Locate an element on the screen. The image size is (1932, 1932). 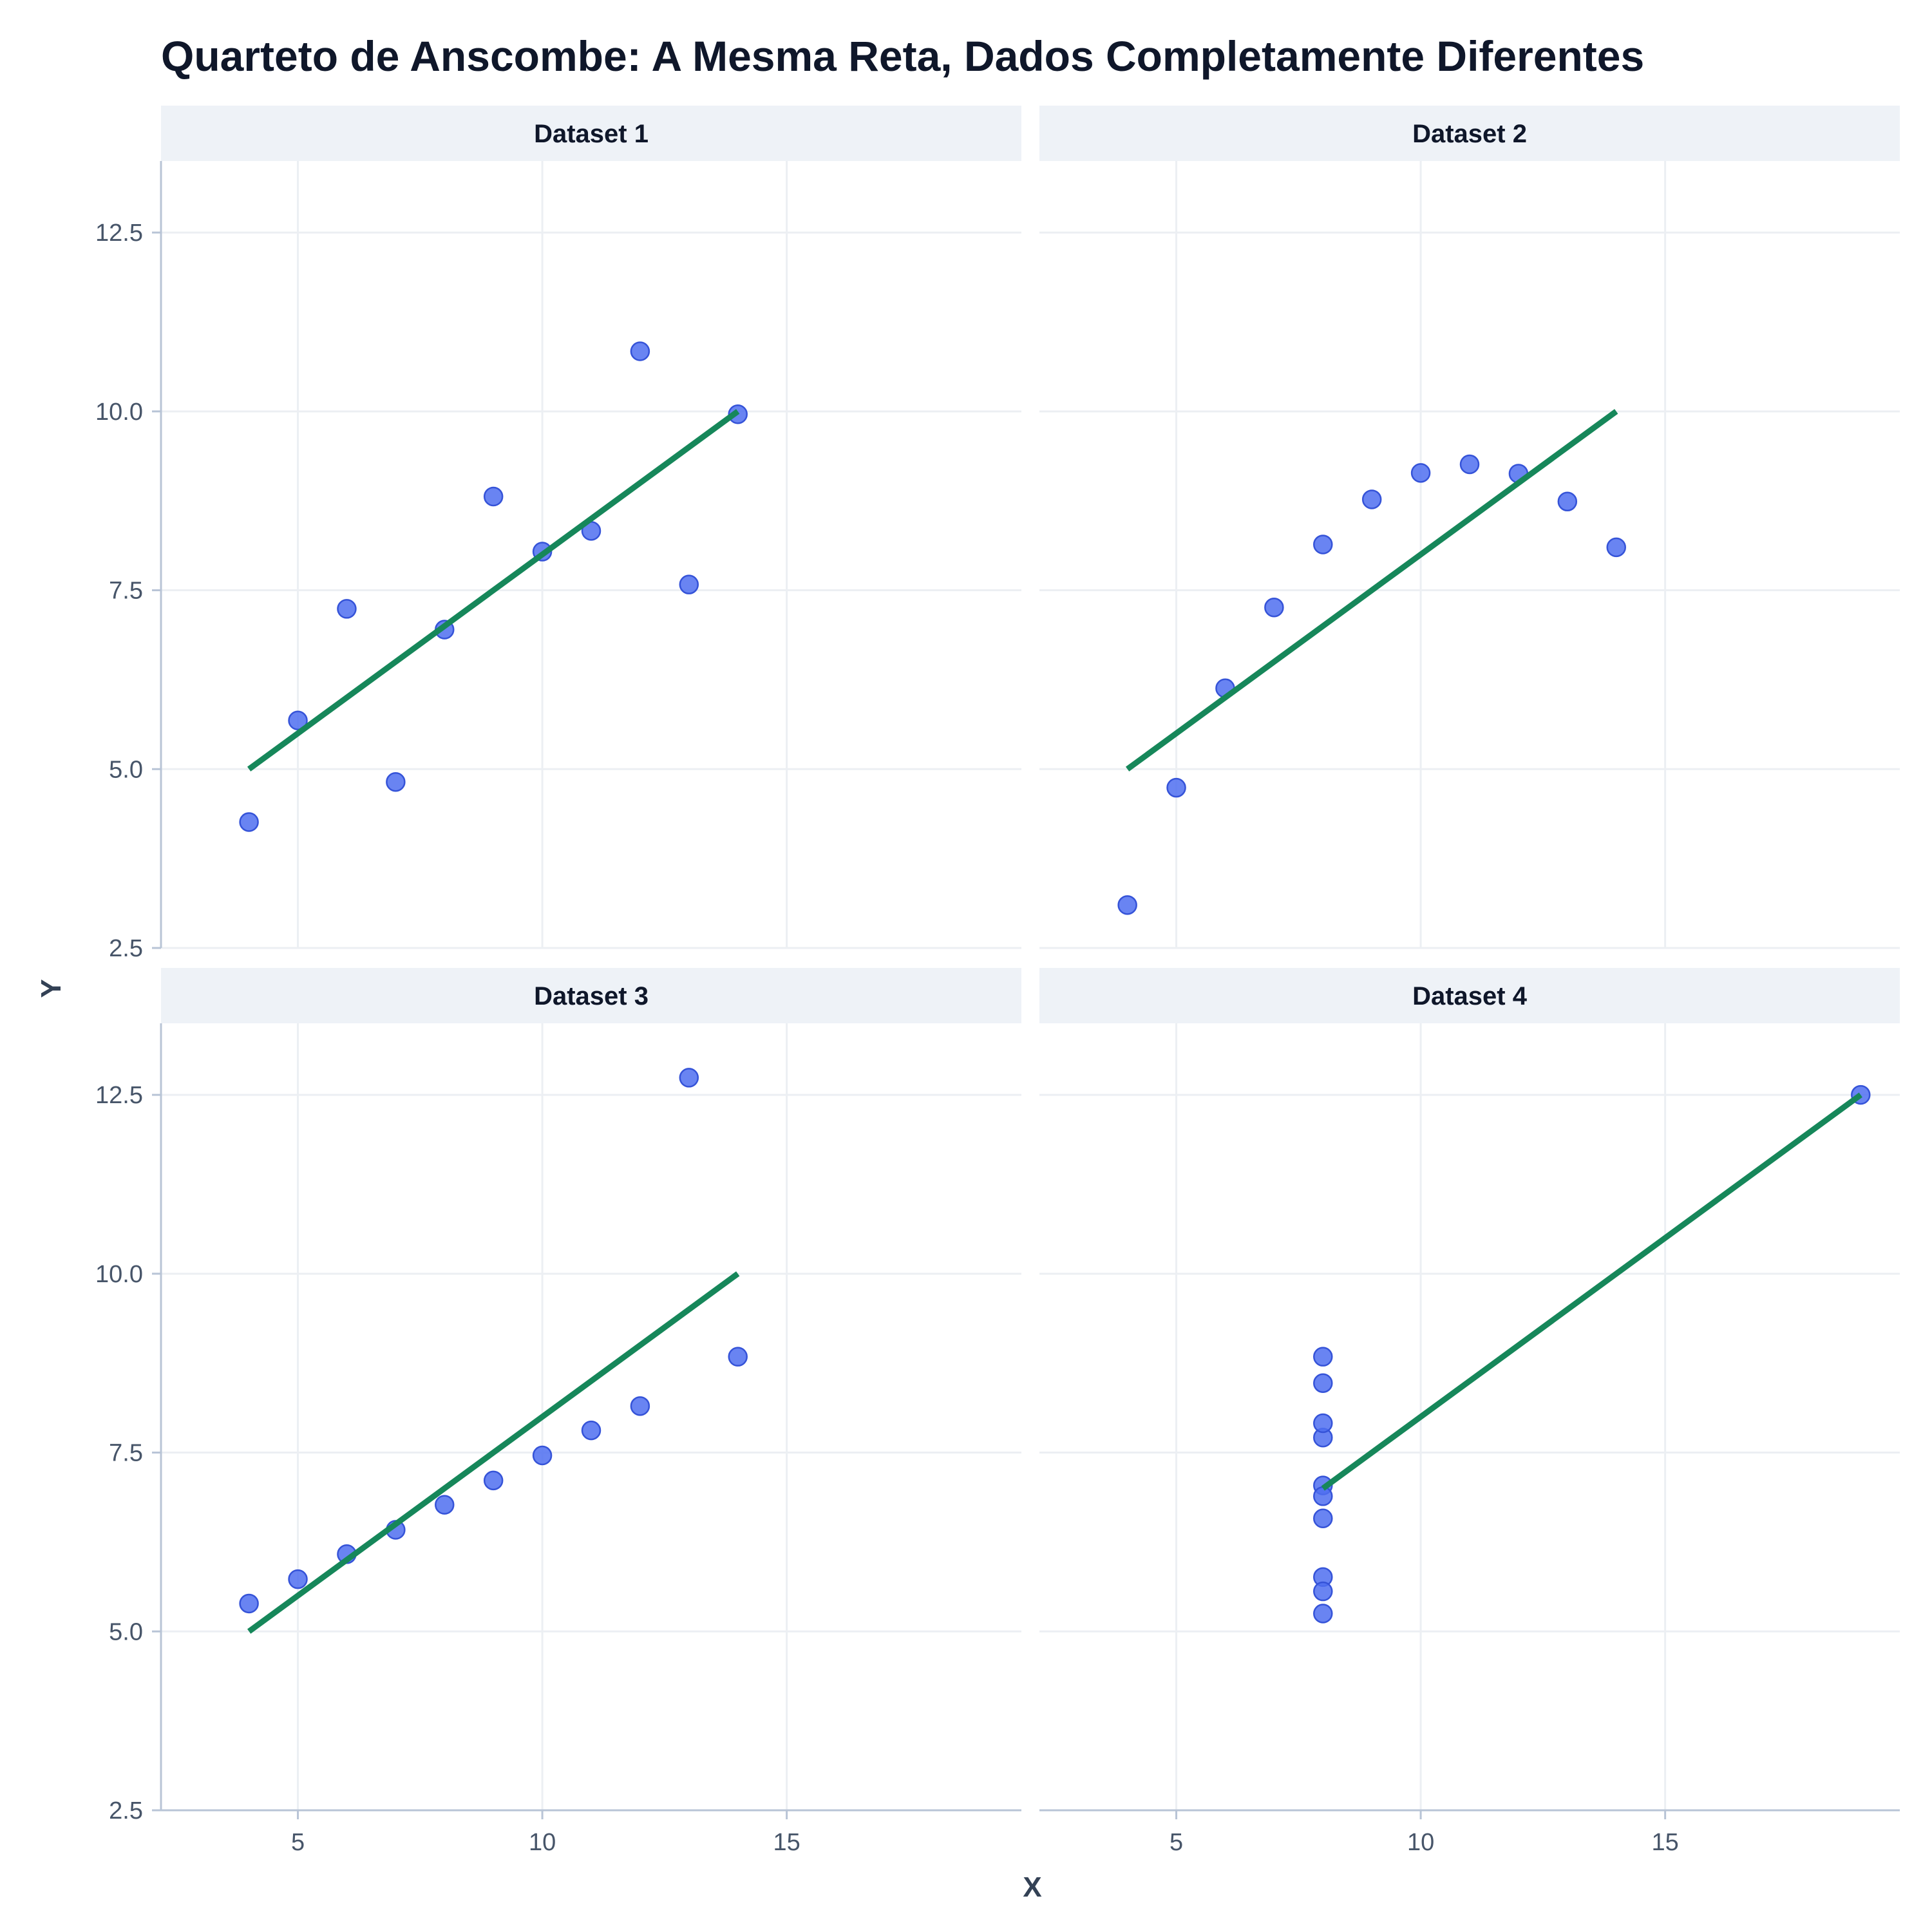
facet-strip-label: Dataset 1 is located at coordinates (591, 134).